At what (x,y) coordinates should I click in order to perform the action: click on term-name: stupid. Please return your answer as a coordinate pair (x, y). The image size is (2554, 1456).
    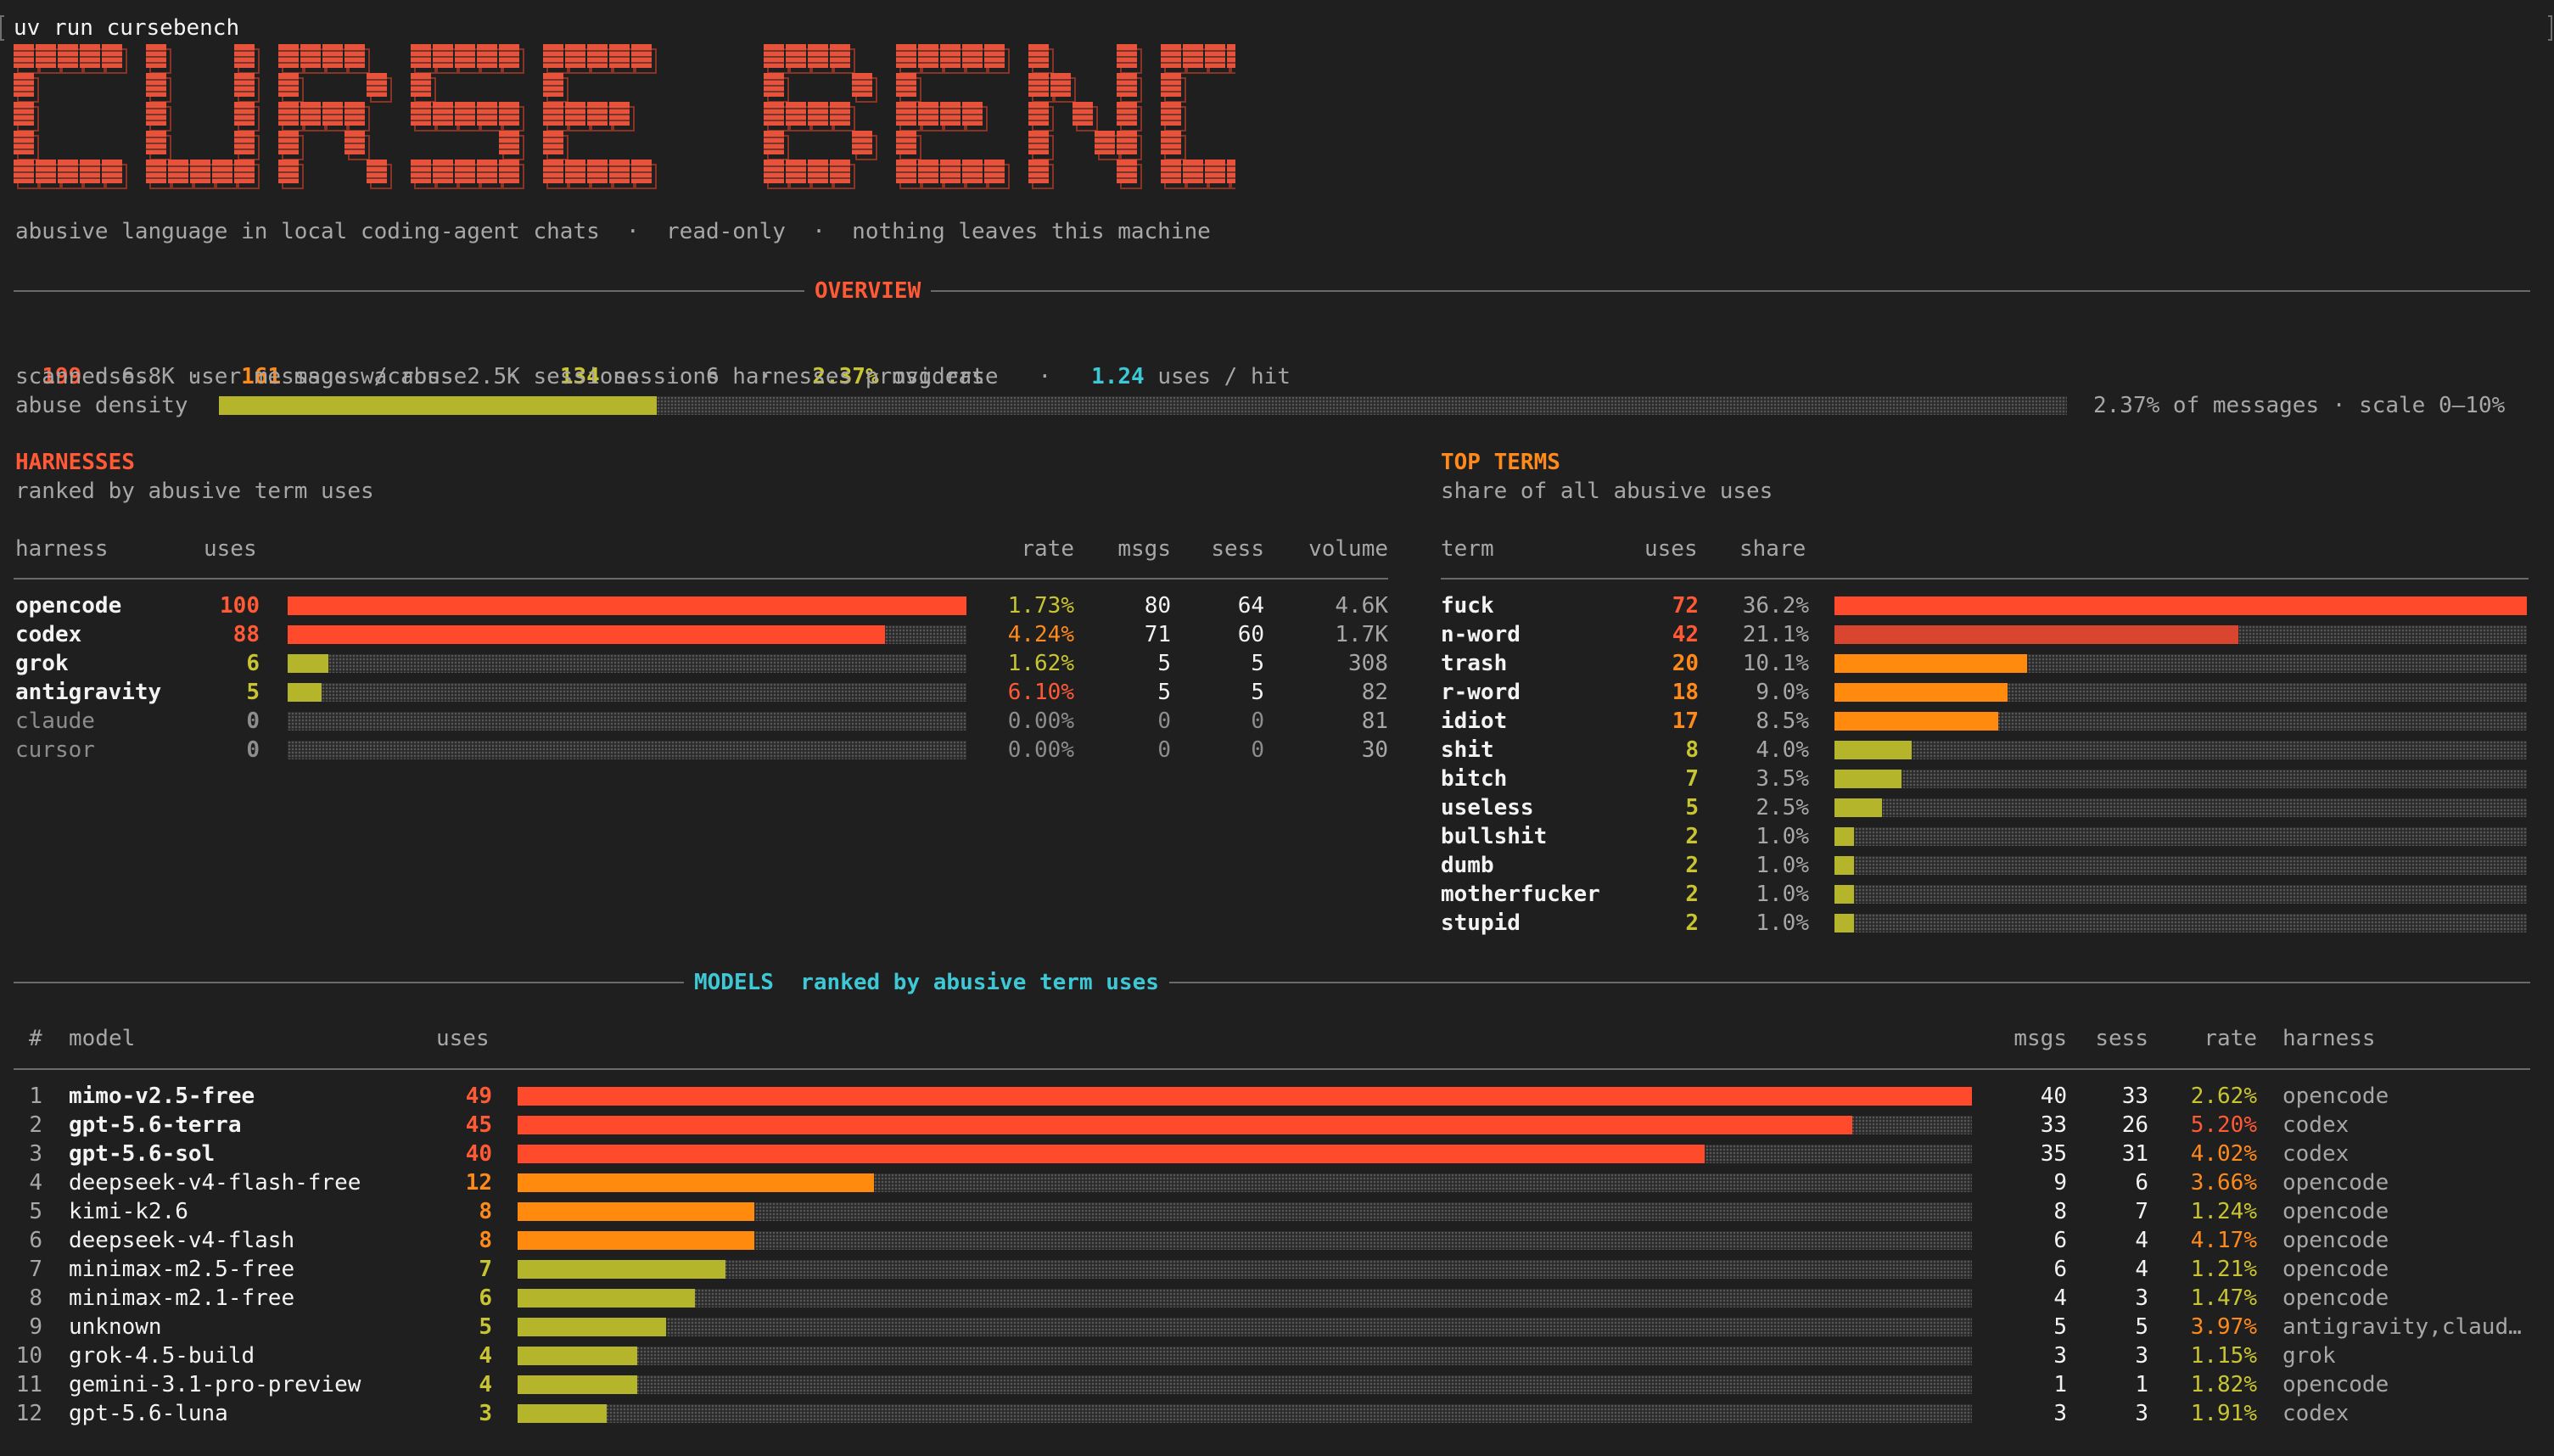
    Looking at the image, I should click on (1481, 923).